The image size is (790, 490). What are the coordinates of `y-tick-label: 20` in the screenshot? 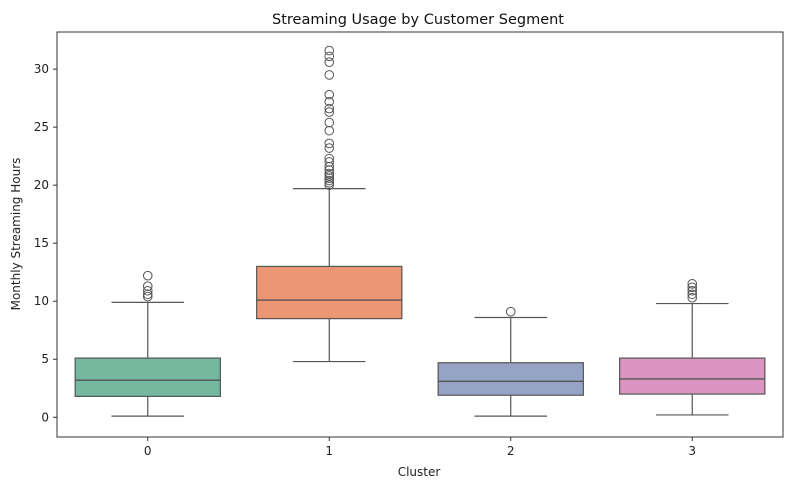 It's located at (41, 185).